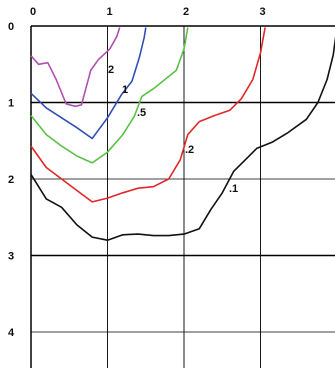 This screenshot has height=371, width=335. What do you see at coordinates (186, 12) in the screenshot?
I see `x-tick-label: 2` at bounding box center [186, 12].